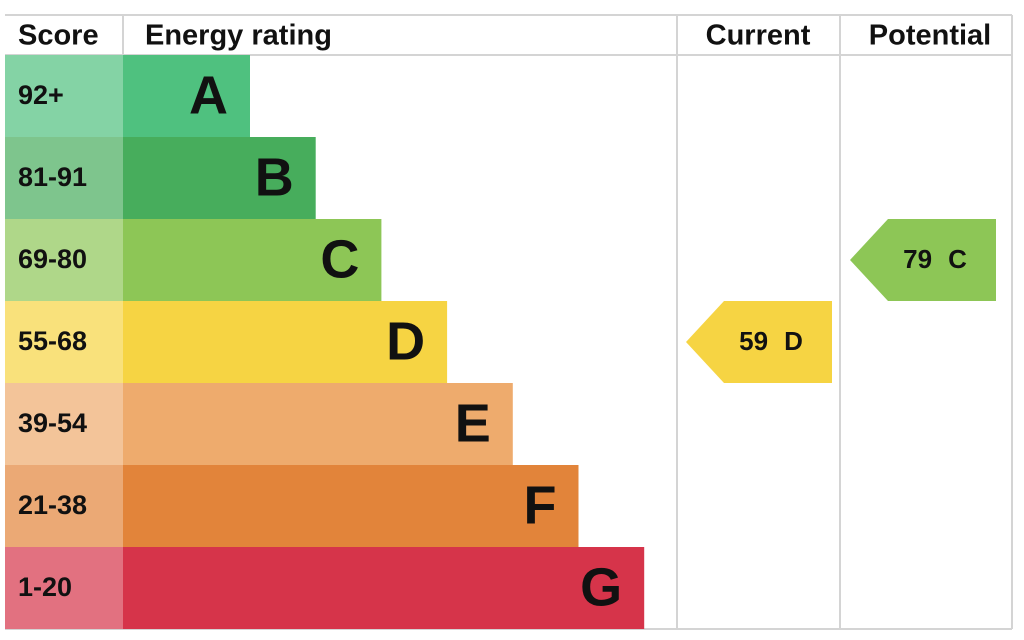 The image size is (1024, 640). What do you see at coordinates (339, 259) in the screenshot?
I see `rating-letter: C` at bounding box center [339, 259].